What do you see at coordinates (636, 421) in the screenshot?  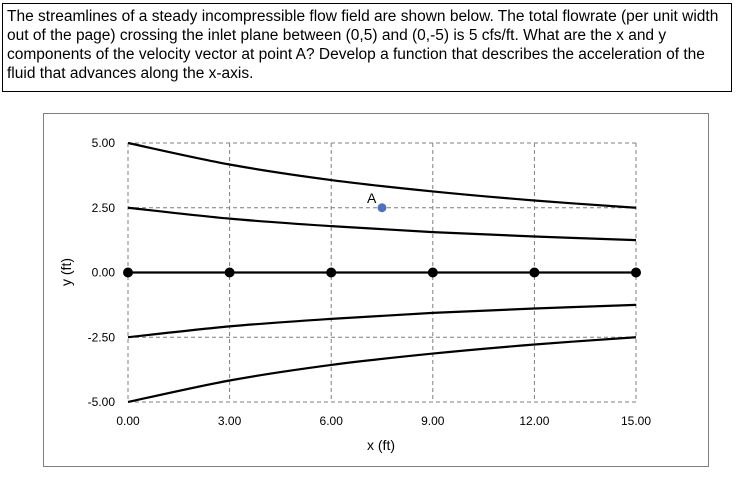 I see `x-tick-label: 15.00` at bounding box center [636, 421].